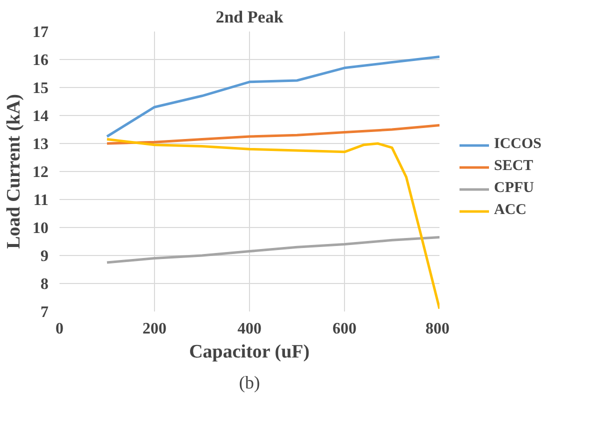 The height and width of the screenshot is (441, 598). I want to click on y-tick-label: 7, so click(44, 312).